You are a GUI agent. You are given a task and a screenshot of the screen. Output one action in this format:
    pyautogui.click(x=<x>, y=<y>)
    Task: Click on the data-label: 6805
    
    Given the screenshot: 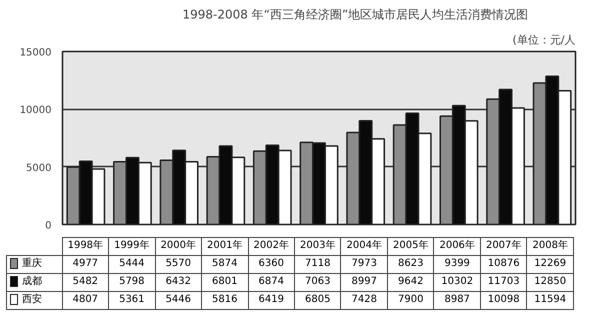 What is the action you would take?
    pyautogui.click(x=317, y=301)
    